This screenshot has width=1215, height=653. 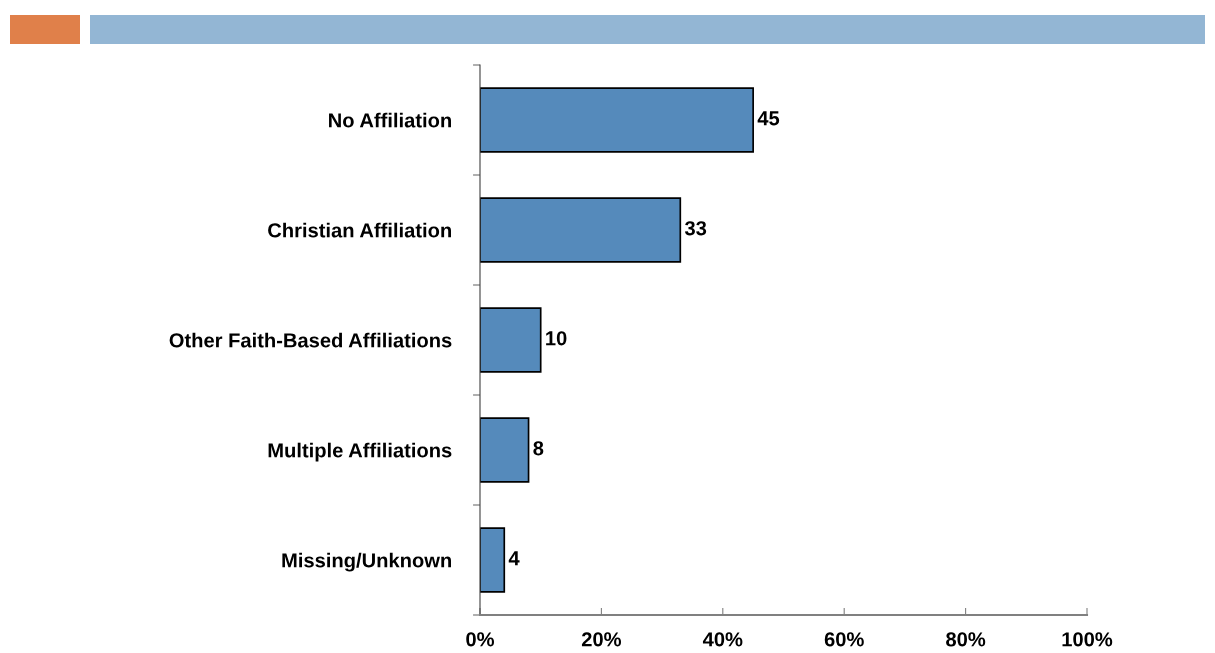 I want to click on y-tick-label: Missing/Unknown, so click(x=366, y=562).